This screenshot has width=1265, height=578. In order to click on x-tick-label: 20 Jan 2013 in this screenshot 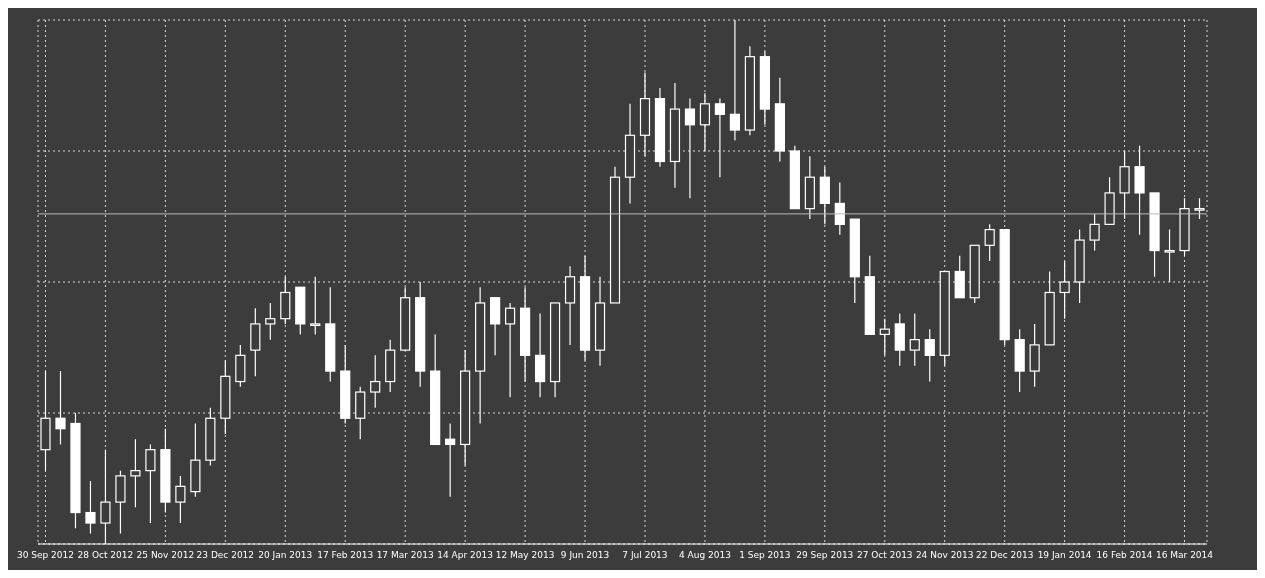, I will do `click(285, 555)`.